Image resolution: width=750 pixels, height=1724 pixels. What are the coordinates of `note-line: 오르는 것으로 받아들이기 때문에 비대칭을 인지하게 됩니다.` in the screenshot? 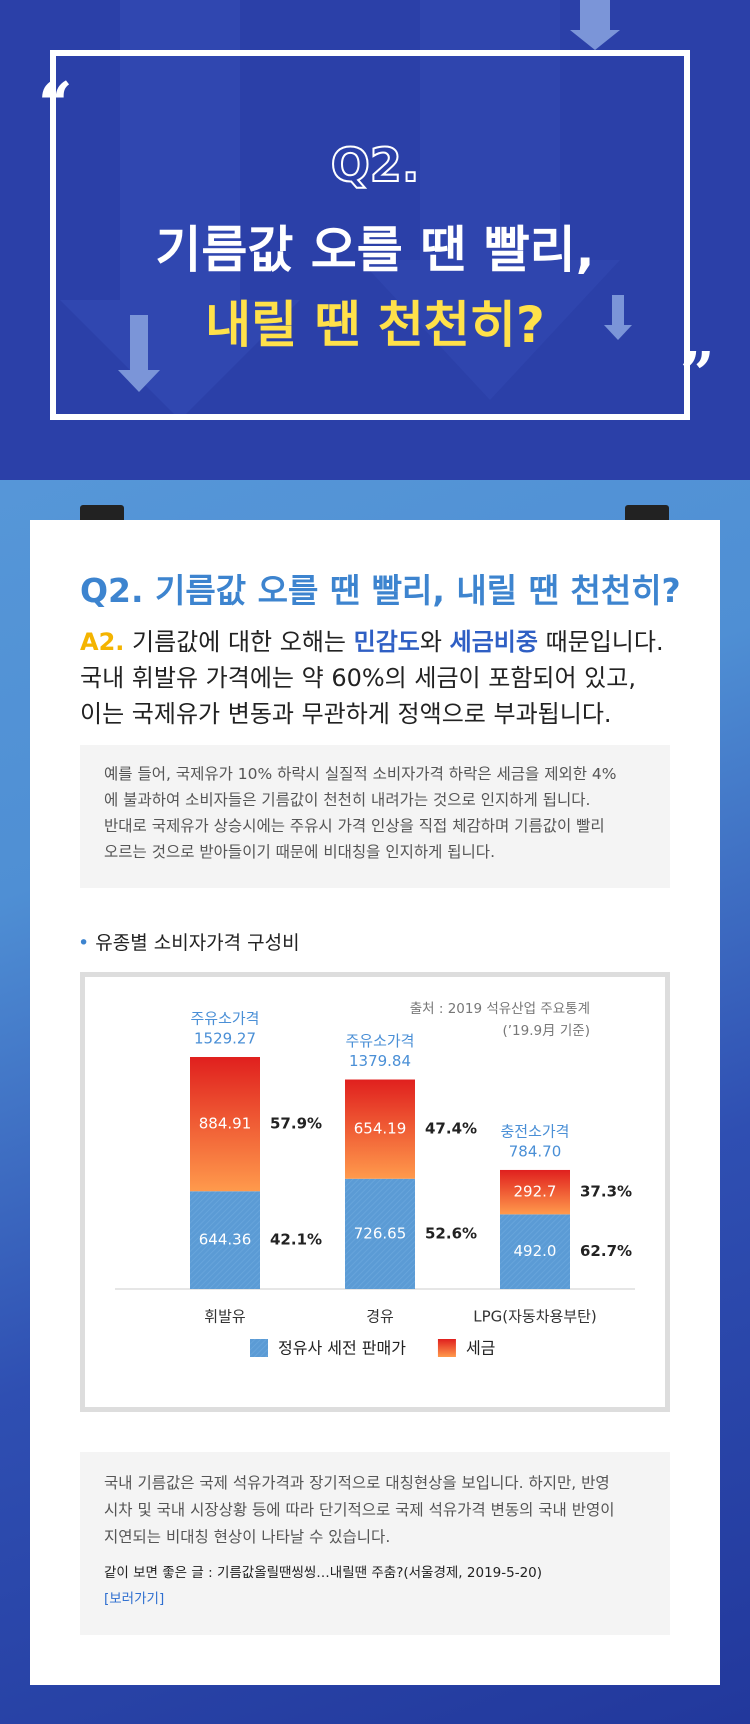 It's located at (299, 852).